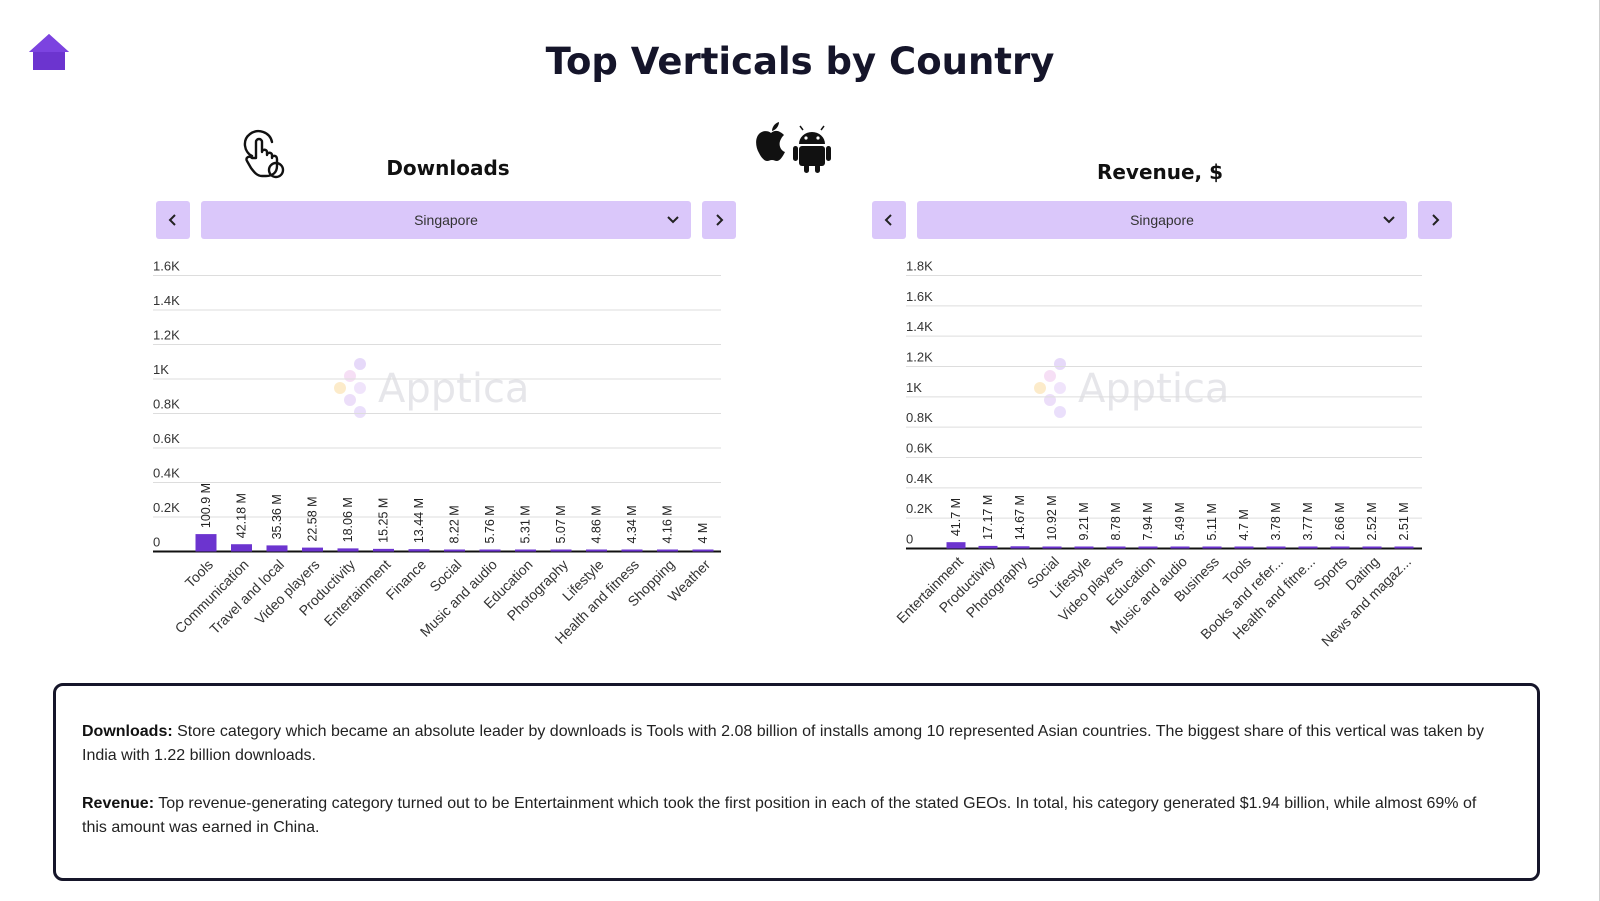  I want to click on downloads-prev-button, so click(173, 220).